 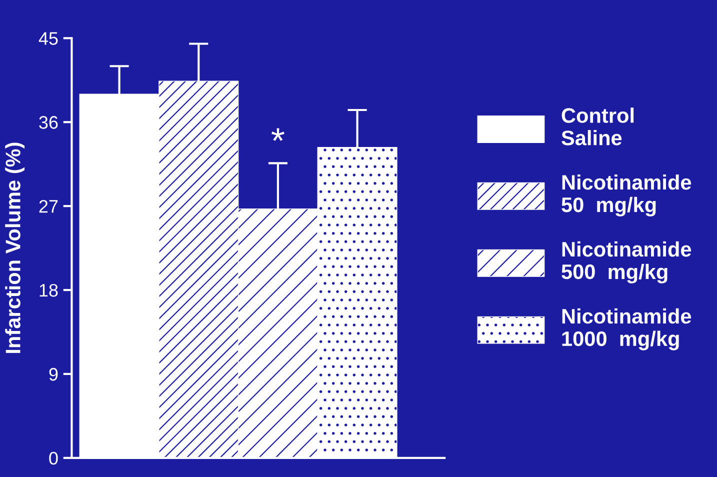 What do you see at coordinates (627, 329) in the screenshot?
I see `legend-label: Nicotinamide 1000 mg/kg` at bounding box center [627, 329].